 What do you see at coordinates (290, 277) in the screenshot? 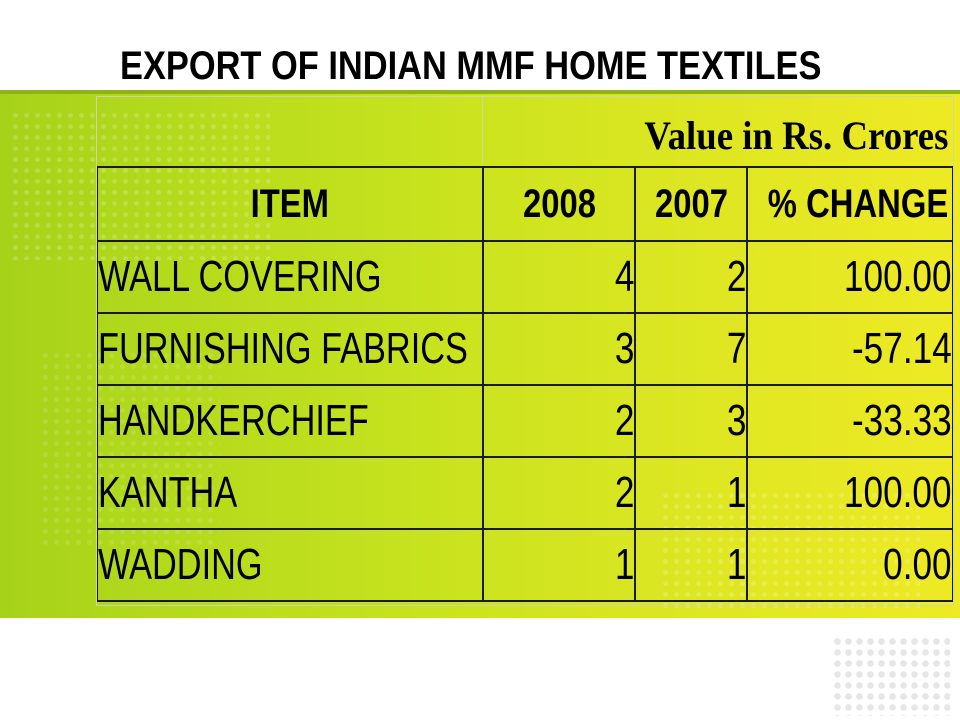
I see `cell-item: WALL COVERING` at bounding box center [290, 277].